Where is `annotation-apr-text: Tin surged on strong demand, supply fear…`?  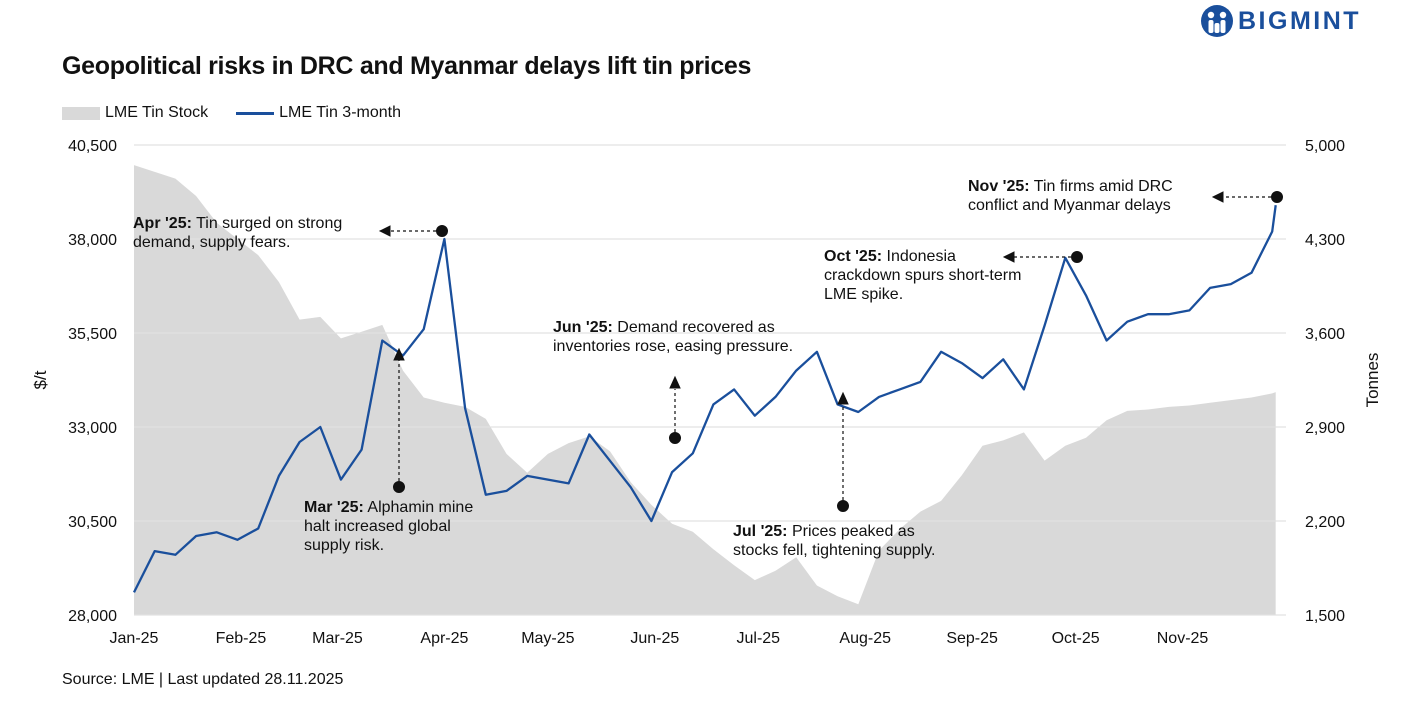
annotation-apr-text: Tin surged on strong demand, supply fear… is located at coordinates (238, 233).